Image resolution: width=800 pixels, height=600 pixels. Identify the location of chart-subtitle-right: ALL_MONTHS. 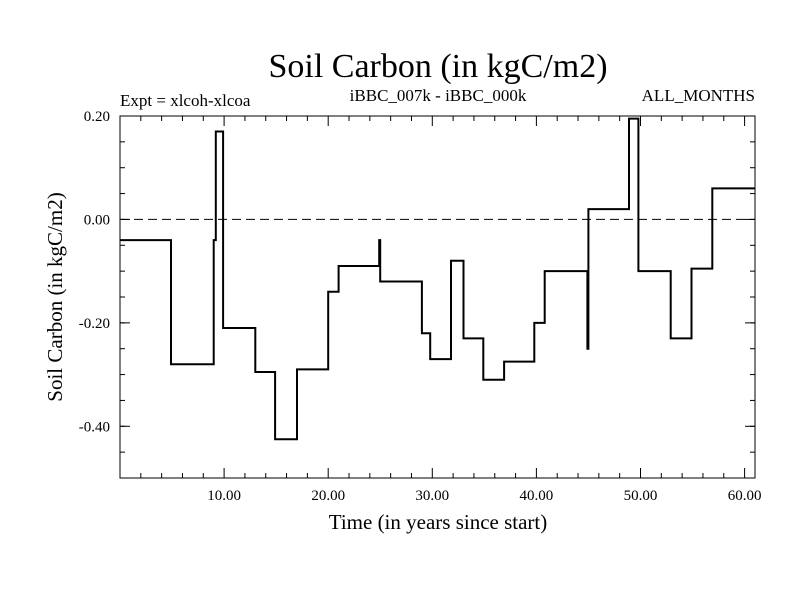
(698, 95).